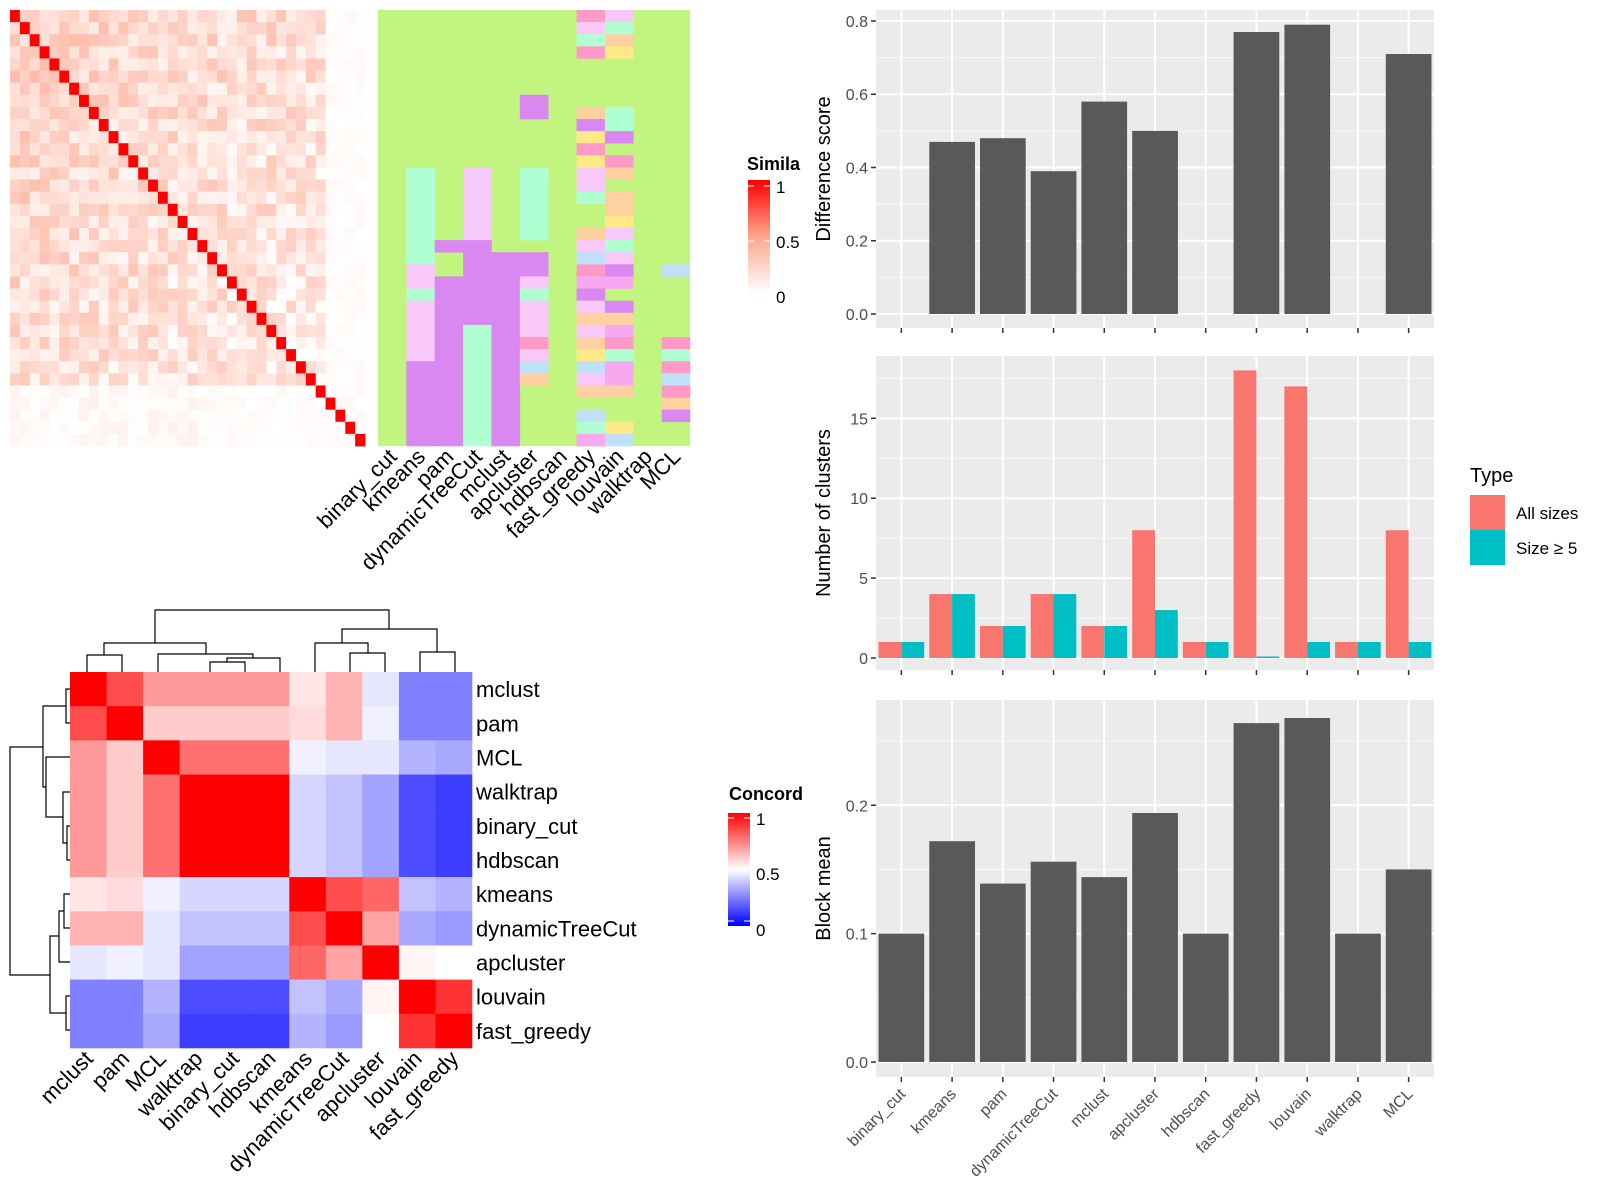 Image resolution: width=1600 pixels, height=1200 pixels. I want to click on bar, so click(952, 951).